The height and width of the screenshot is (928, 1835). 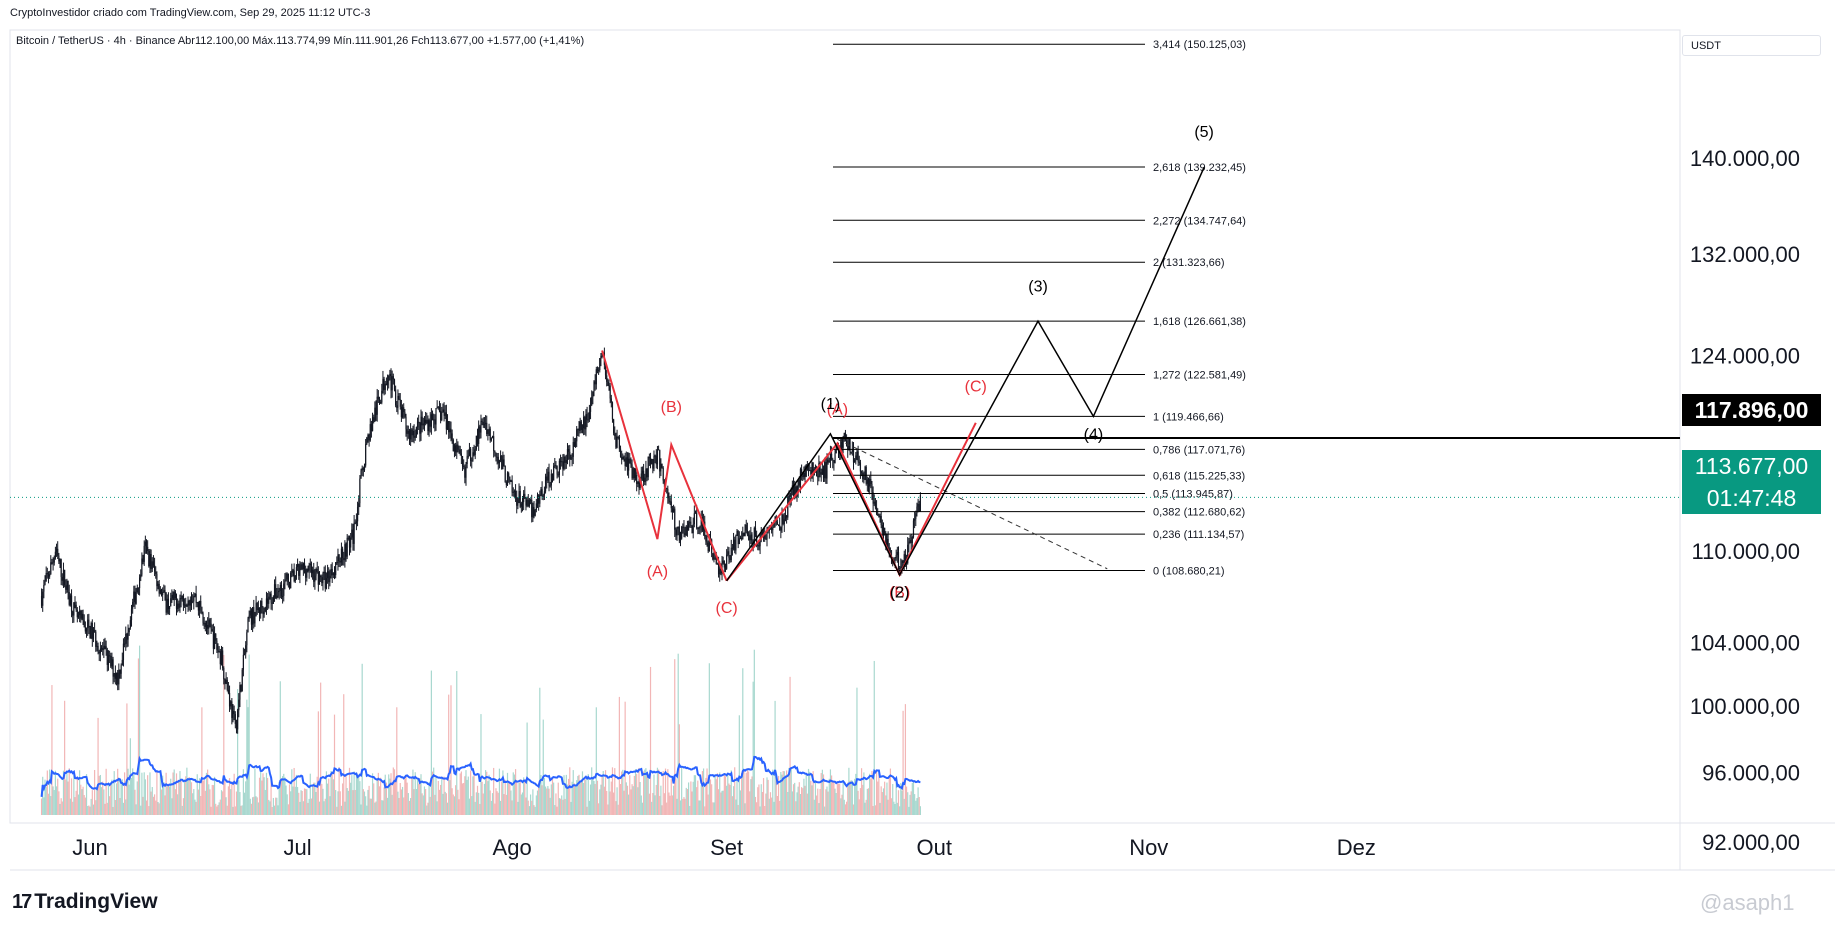 What do you see at coordinates (85, 902) in the screenshot?
I see `tradingview-logo: 17 TradingView` at bounding box center [85, 902].